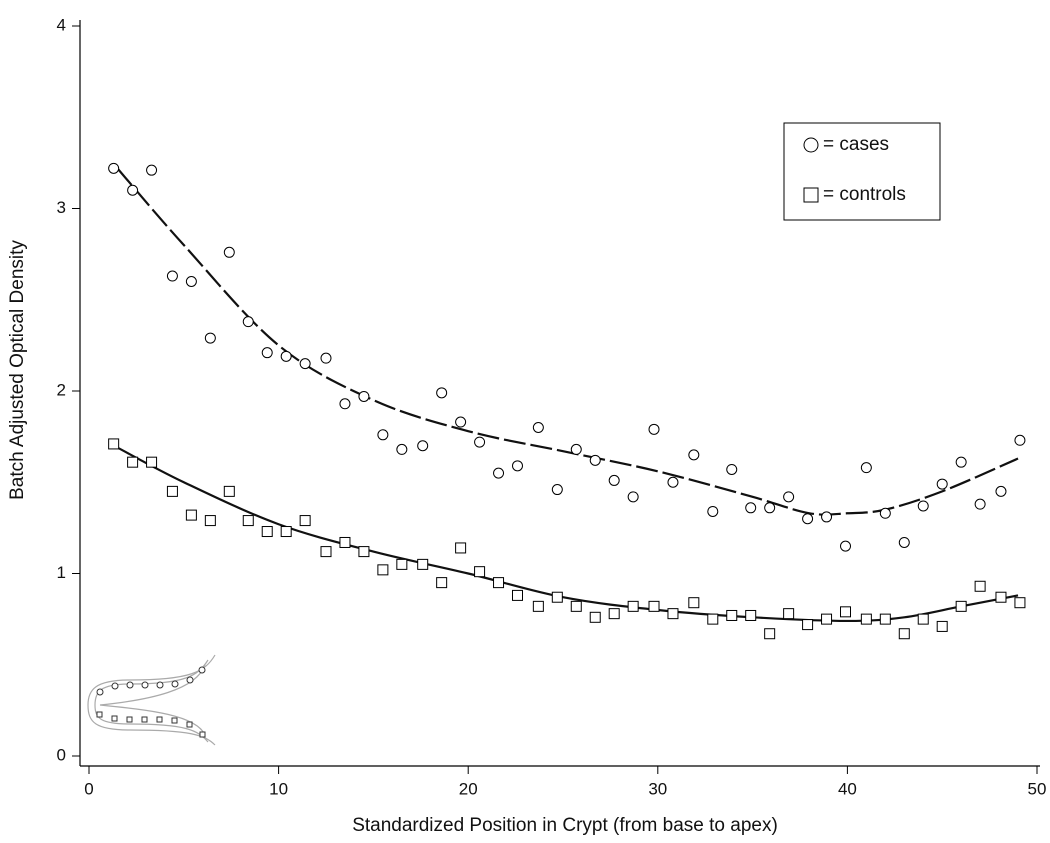  What do you see at coordinates (61, 389) in the screenshot?
I see `y-tick-label: 2` at bounding box center [61, 389].